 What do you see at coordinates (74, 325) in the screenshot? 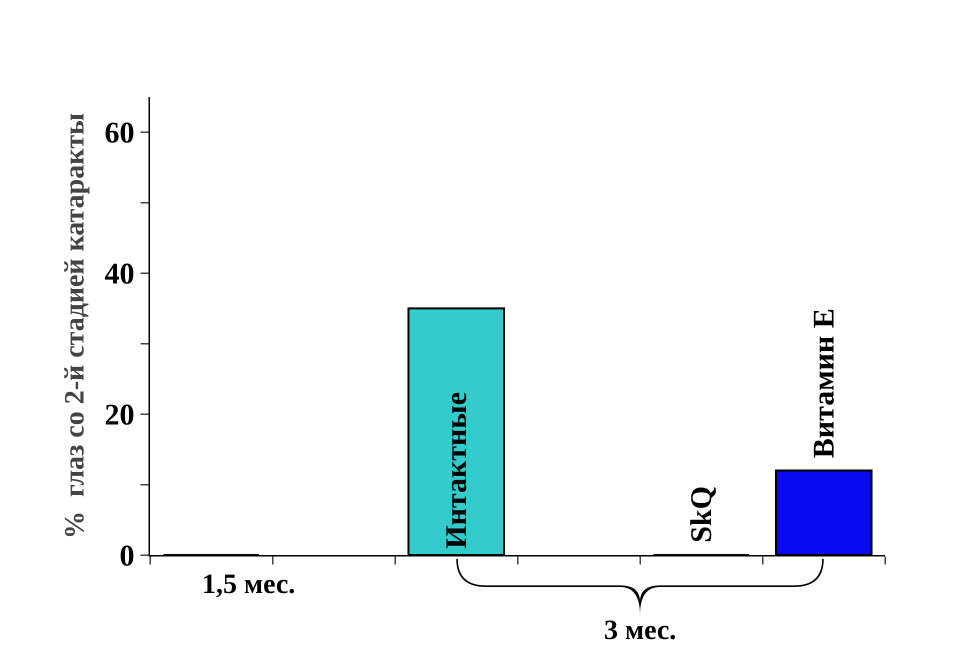
I see `y-axis-title: % глаз со 2-й стадией катаракты` at bounding box center [74, 325].